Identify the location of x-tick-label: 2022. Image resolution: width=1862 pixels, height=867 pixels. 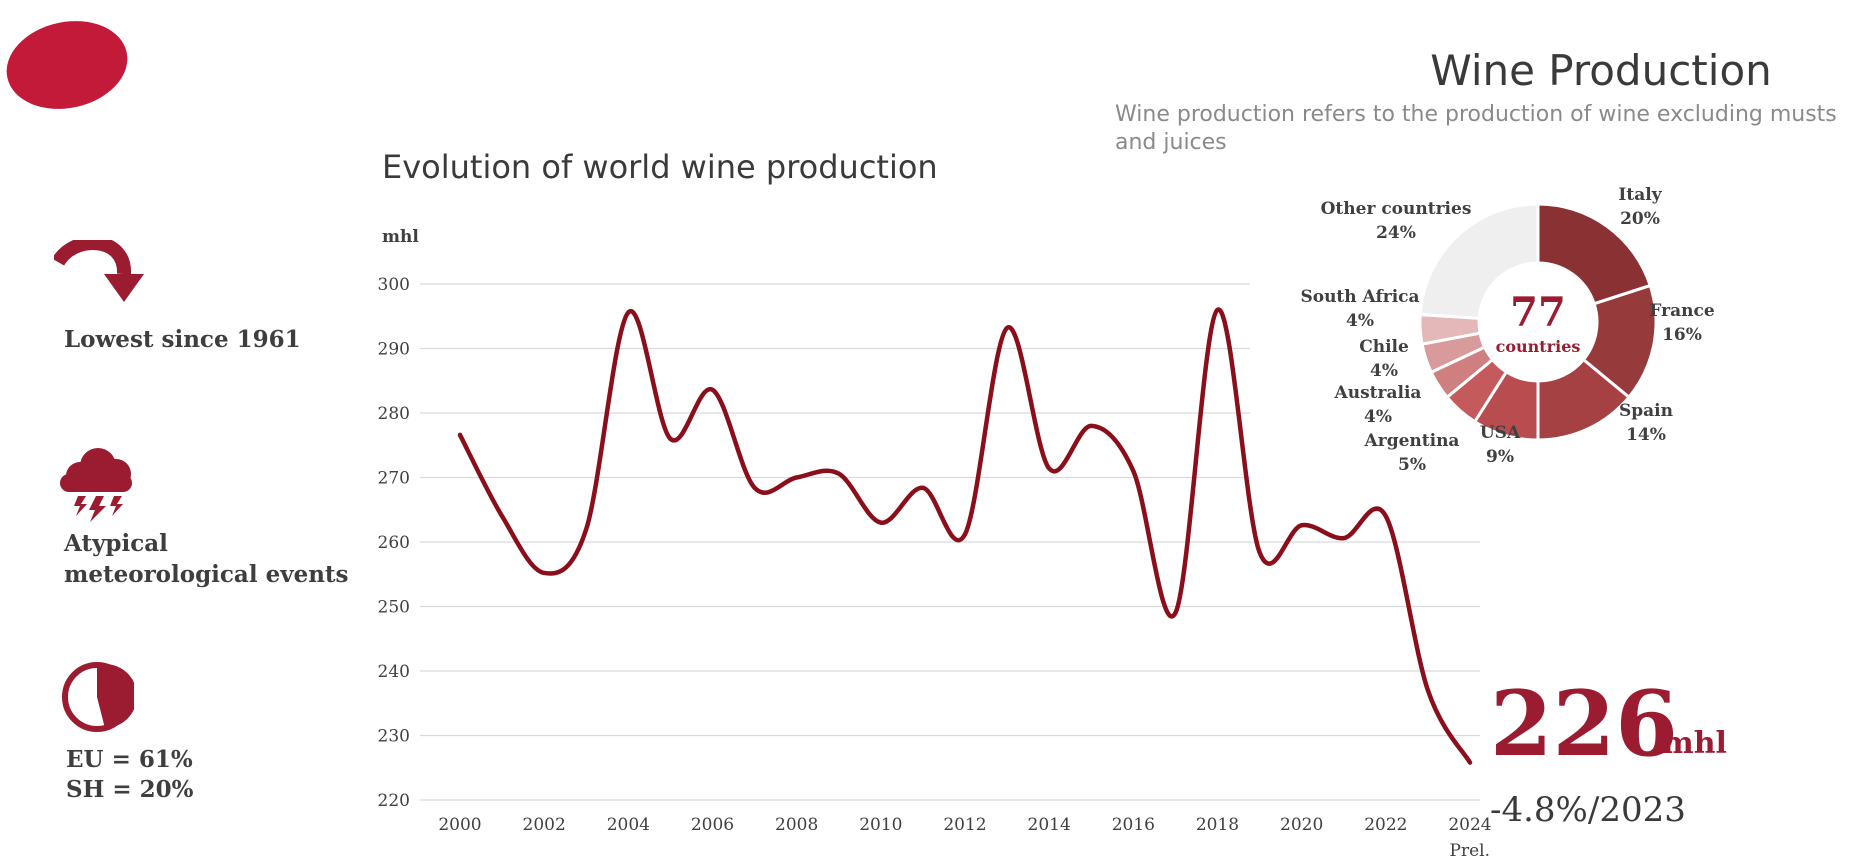
(1385, 825).